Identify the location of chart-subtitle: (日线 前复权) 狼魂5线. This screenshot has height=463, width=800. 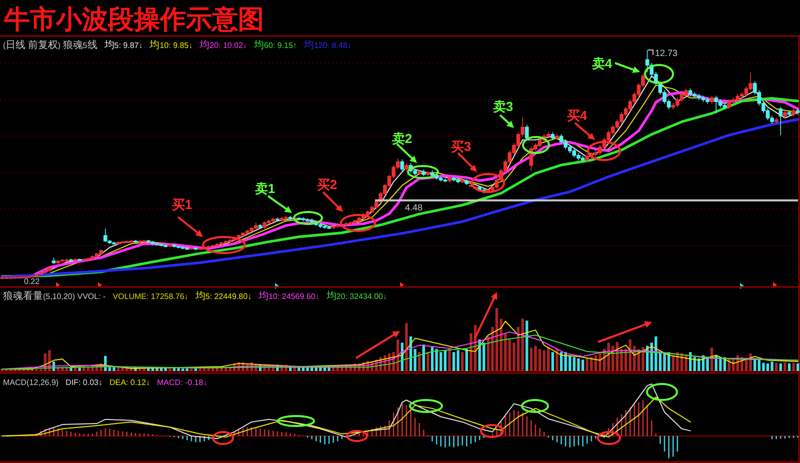
(50, 45).